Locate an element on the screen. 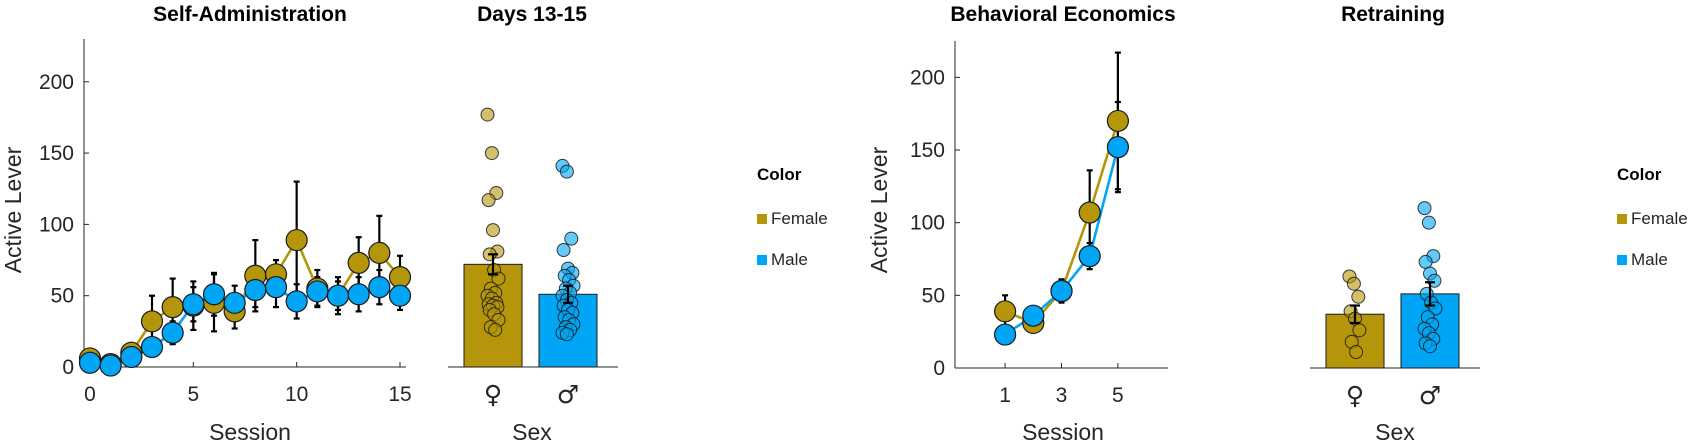 The image size is (1695, 444). legend-right-male-label: Male is located at coordinates (1649, 259).